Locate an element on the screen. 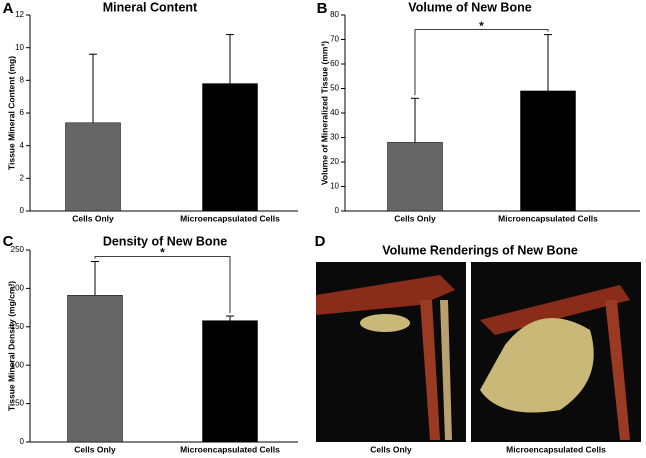 This screenshot has height=458, width=646. chart-title: Volume Renderings of New Bone is located at coordinates (480, 250).